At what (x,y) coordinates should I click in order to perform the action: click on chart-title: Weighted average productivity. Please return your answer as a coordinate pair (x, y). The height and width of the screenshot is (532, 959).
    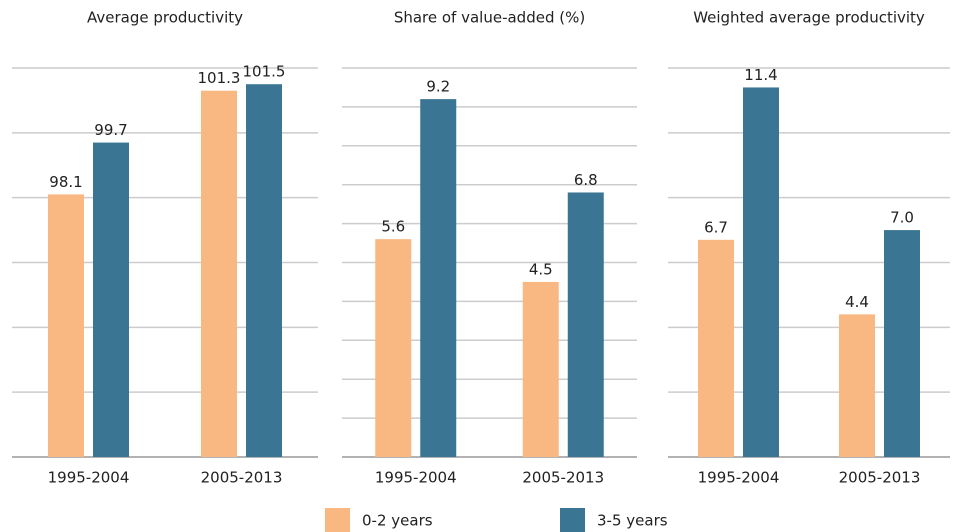
    Looking at the image, I should click on (809, 18).